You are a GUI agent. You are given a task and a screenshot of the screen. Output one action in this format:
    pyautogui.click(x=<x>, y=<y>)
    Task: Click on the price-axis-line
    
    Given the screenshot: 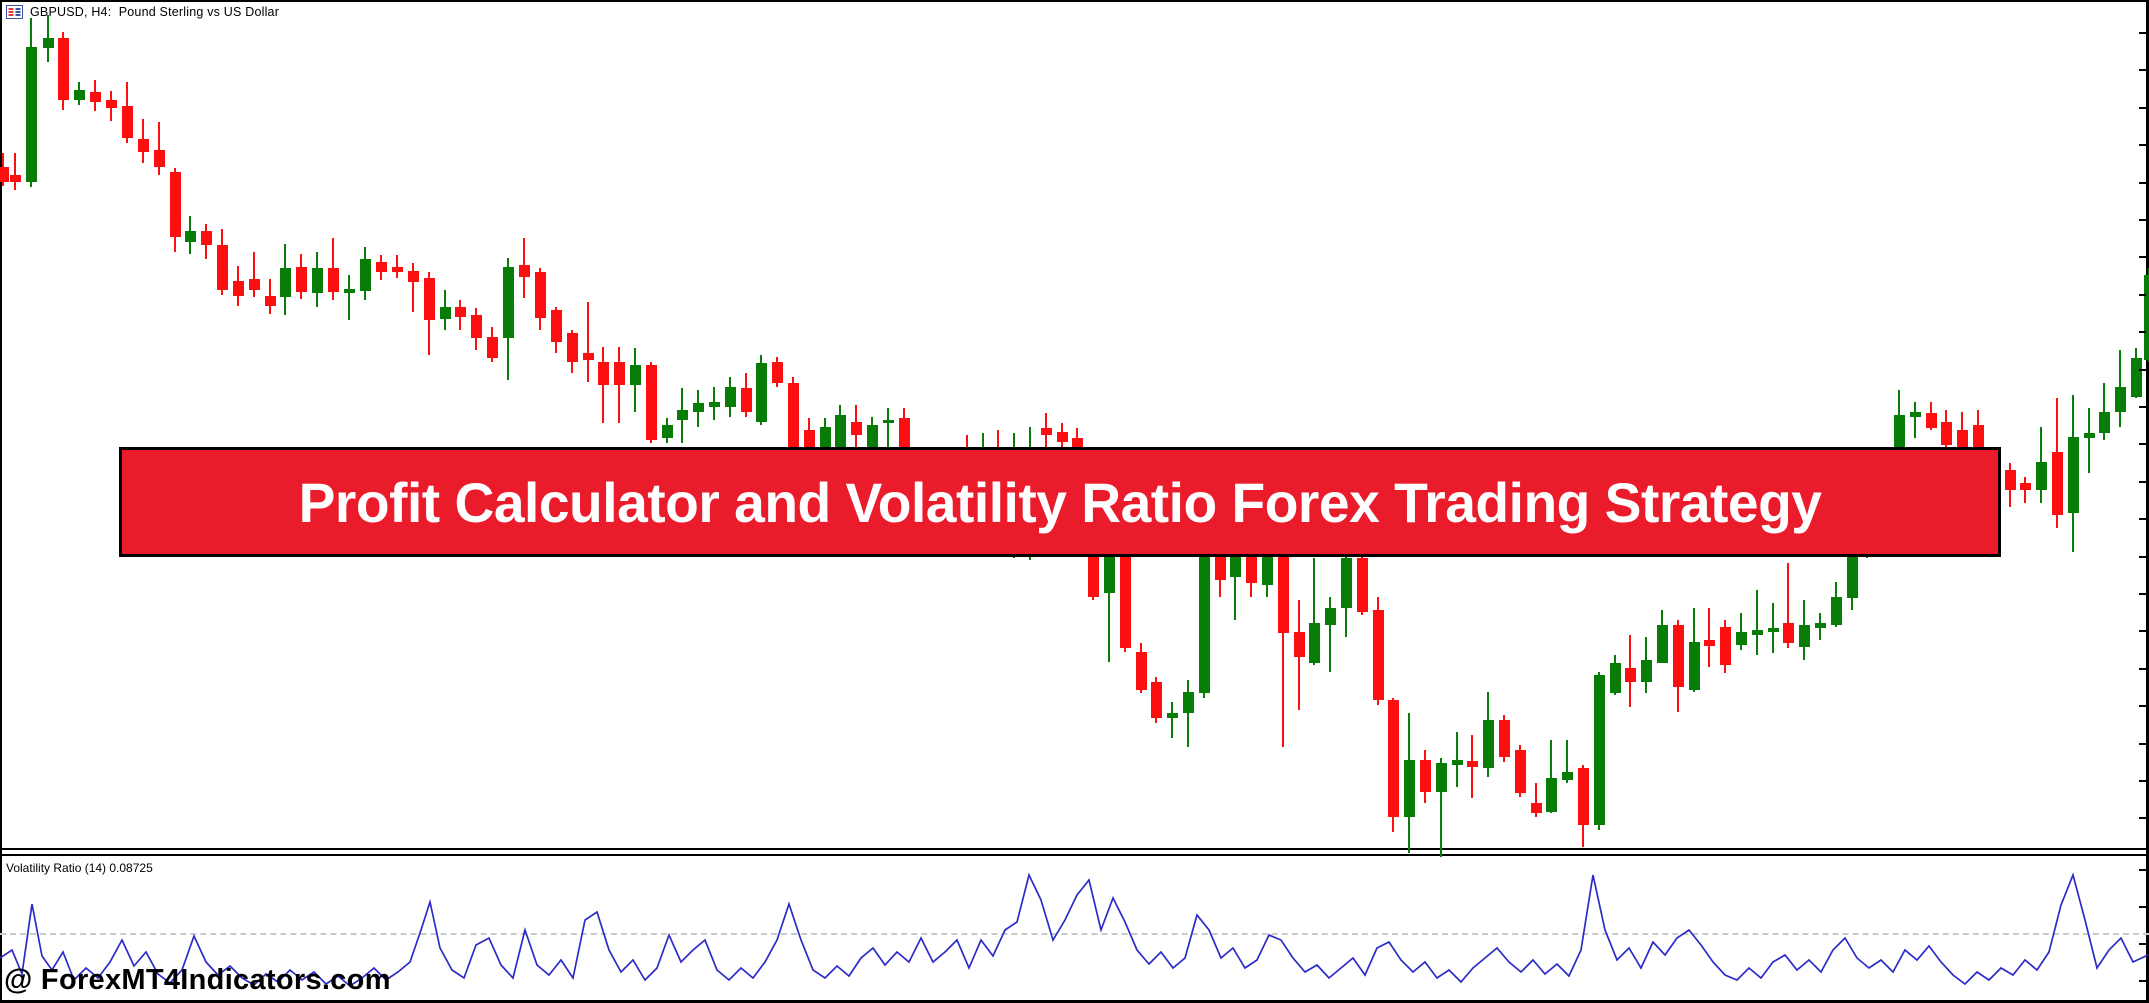 What is the action you would take?
    pyautogui.click(x=2147, y=501)
    